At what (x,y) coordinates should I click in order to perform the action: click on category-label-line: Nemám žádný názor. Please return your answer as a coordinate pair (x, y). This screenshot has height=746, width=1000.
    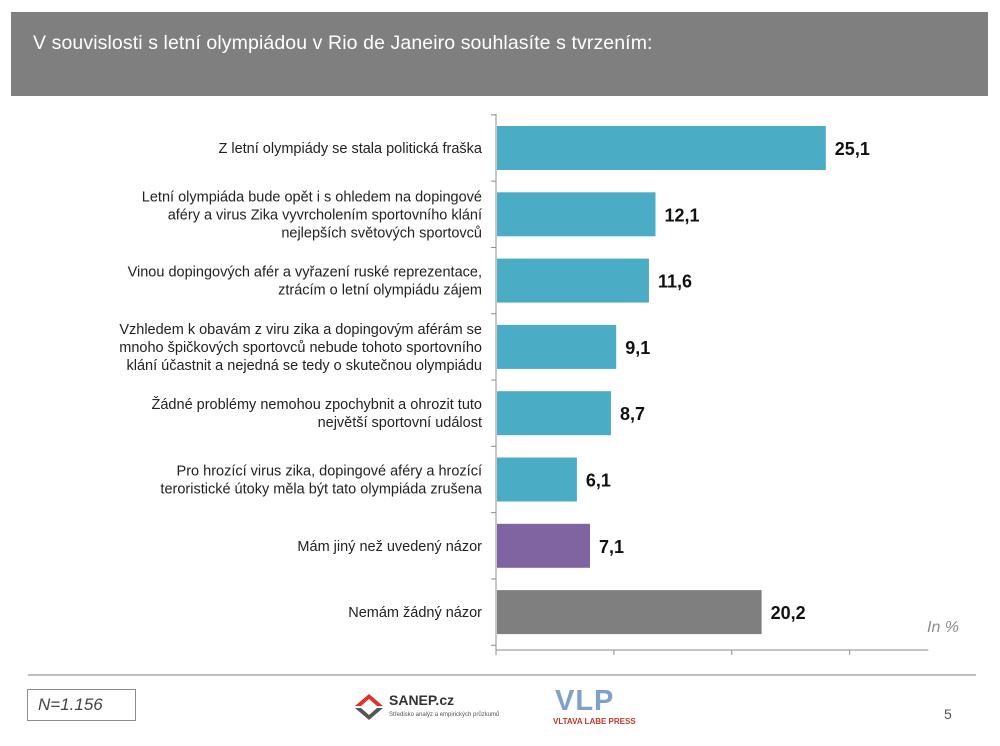
    Looking at the image, I should click on (415, 613).